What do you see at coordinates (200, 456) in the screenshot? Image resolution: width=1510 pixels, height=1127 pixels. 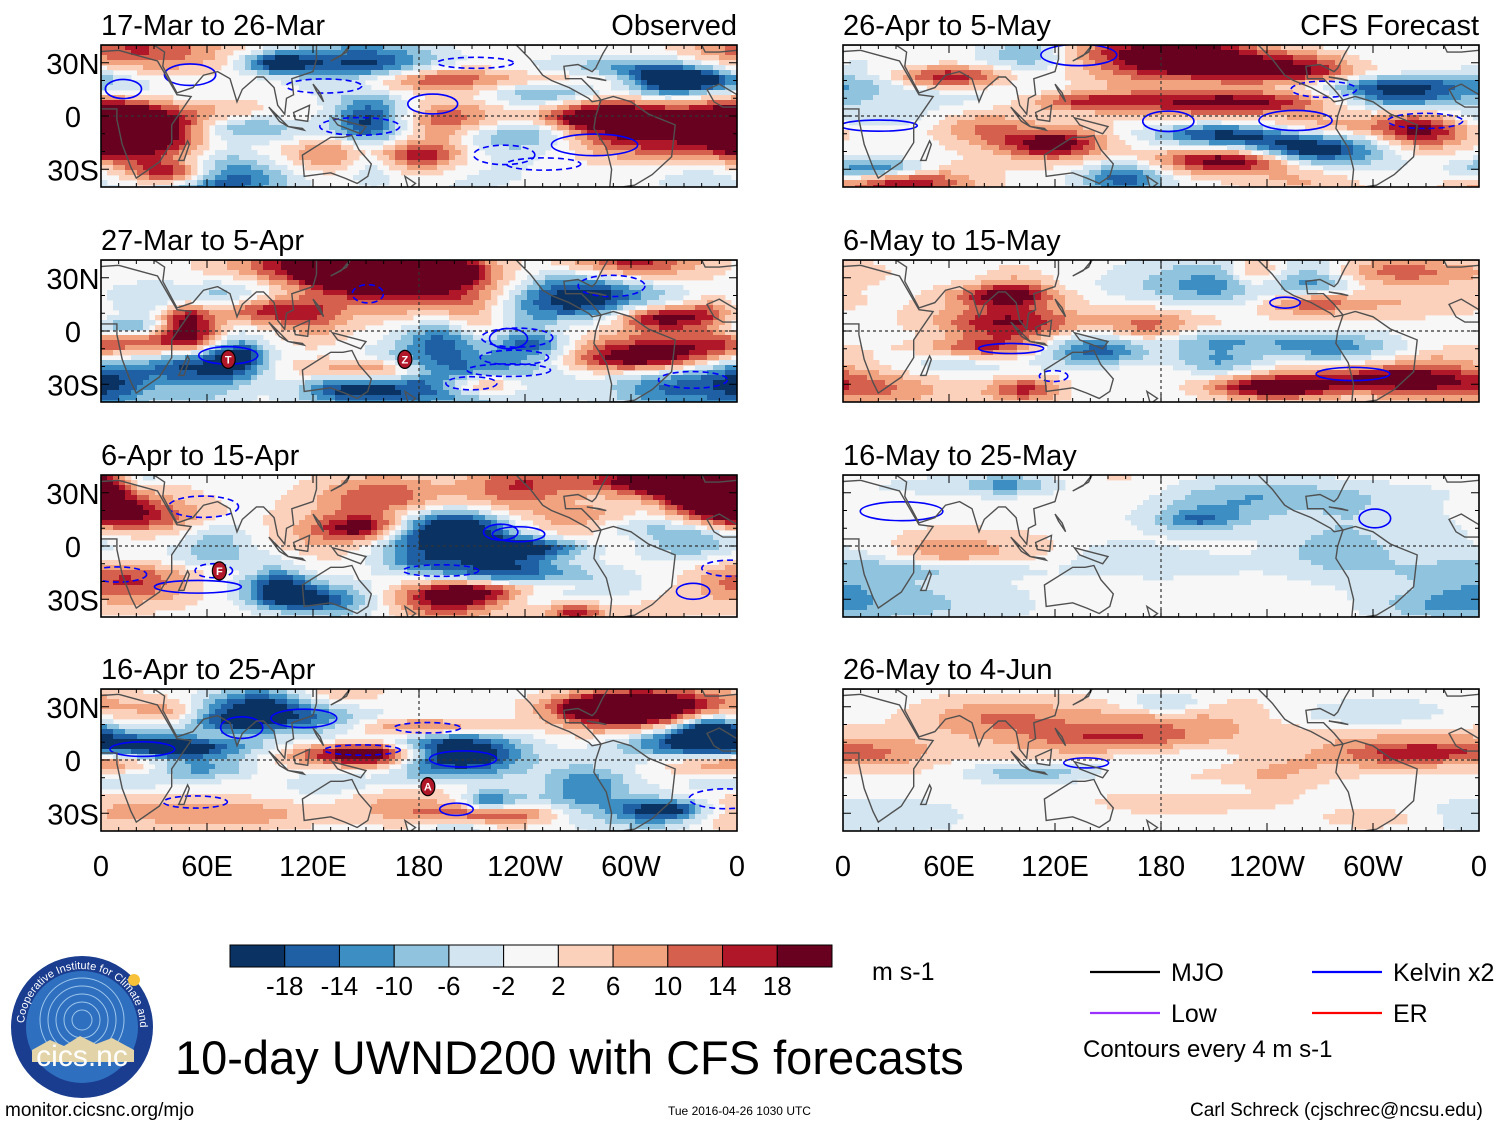 I see `panel-period-title: 6-Apr to 15-Apr` at bounding box center [200, 456].